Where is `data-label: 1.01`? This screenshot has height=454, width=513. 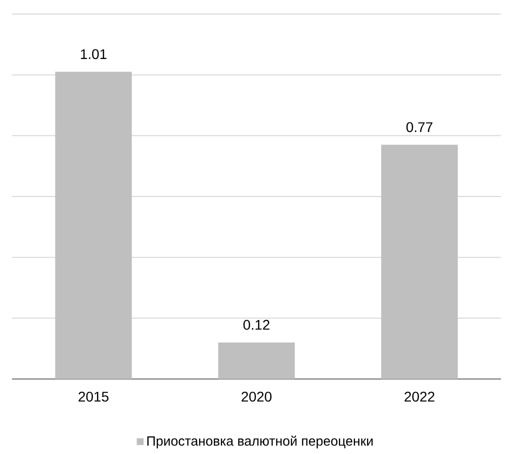 data-label: 1.01 is located at coordinates (93, 54).